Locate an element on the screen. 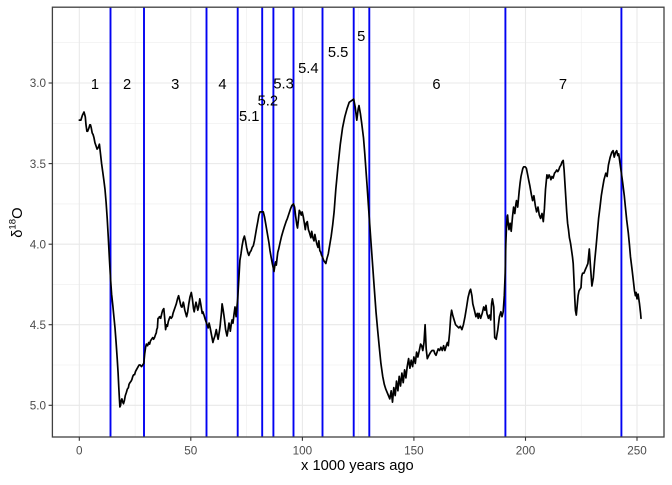 The image size is (672, 485). svg-text: 3.5 is located at coordinates (38, 164).